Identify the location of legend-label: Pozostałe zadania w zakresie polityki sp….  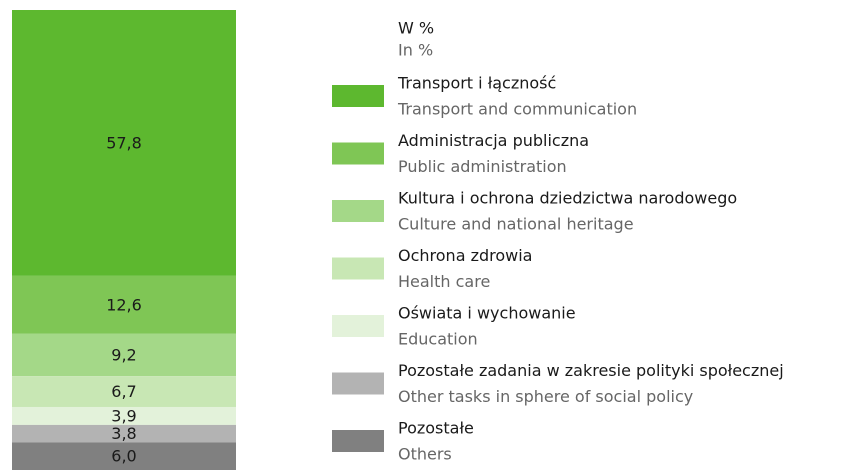
(591, 370).